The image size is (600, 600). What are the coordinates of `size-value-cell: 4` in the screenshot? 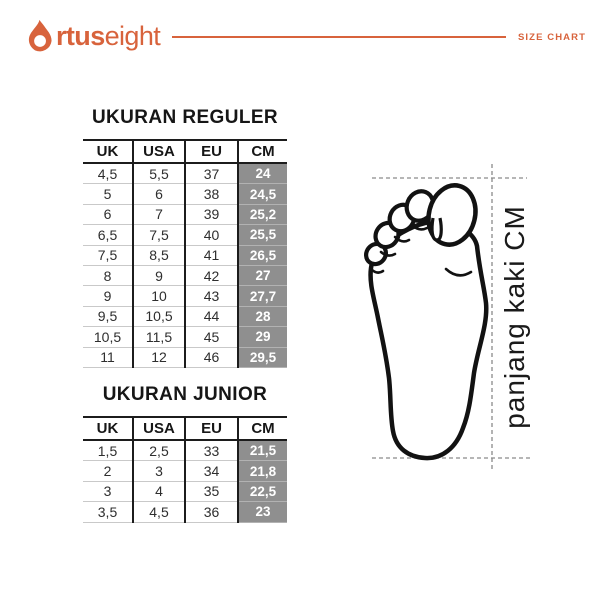 It's located at (159, 492).